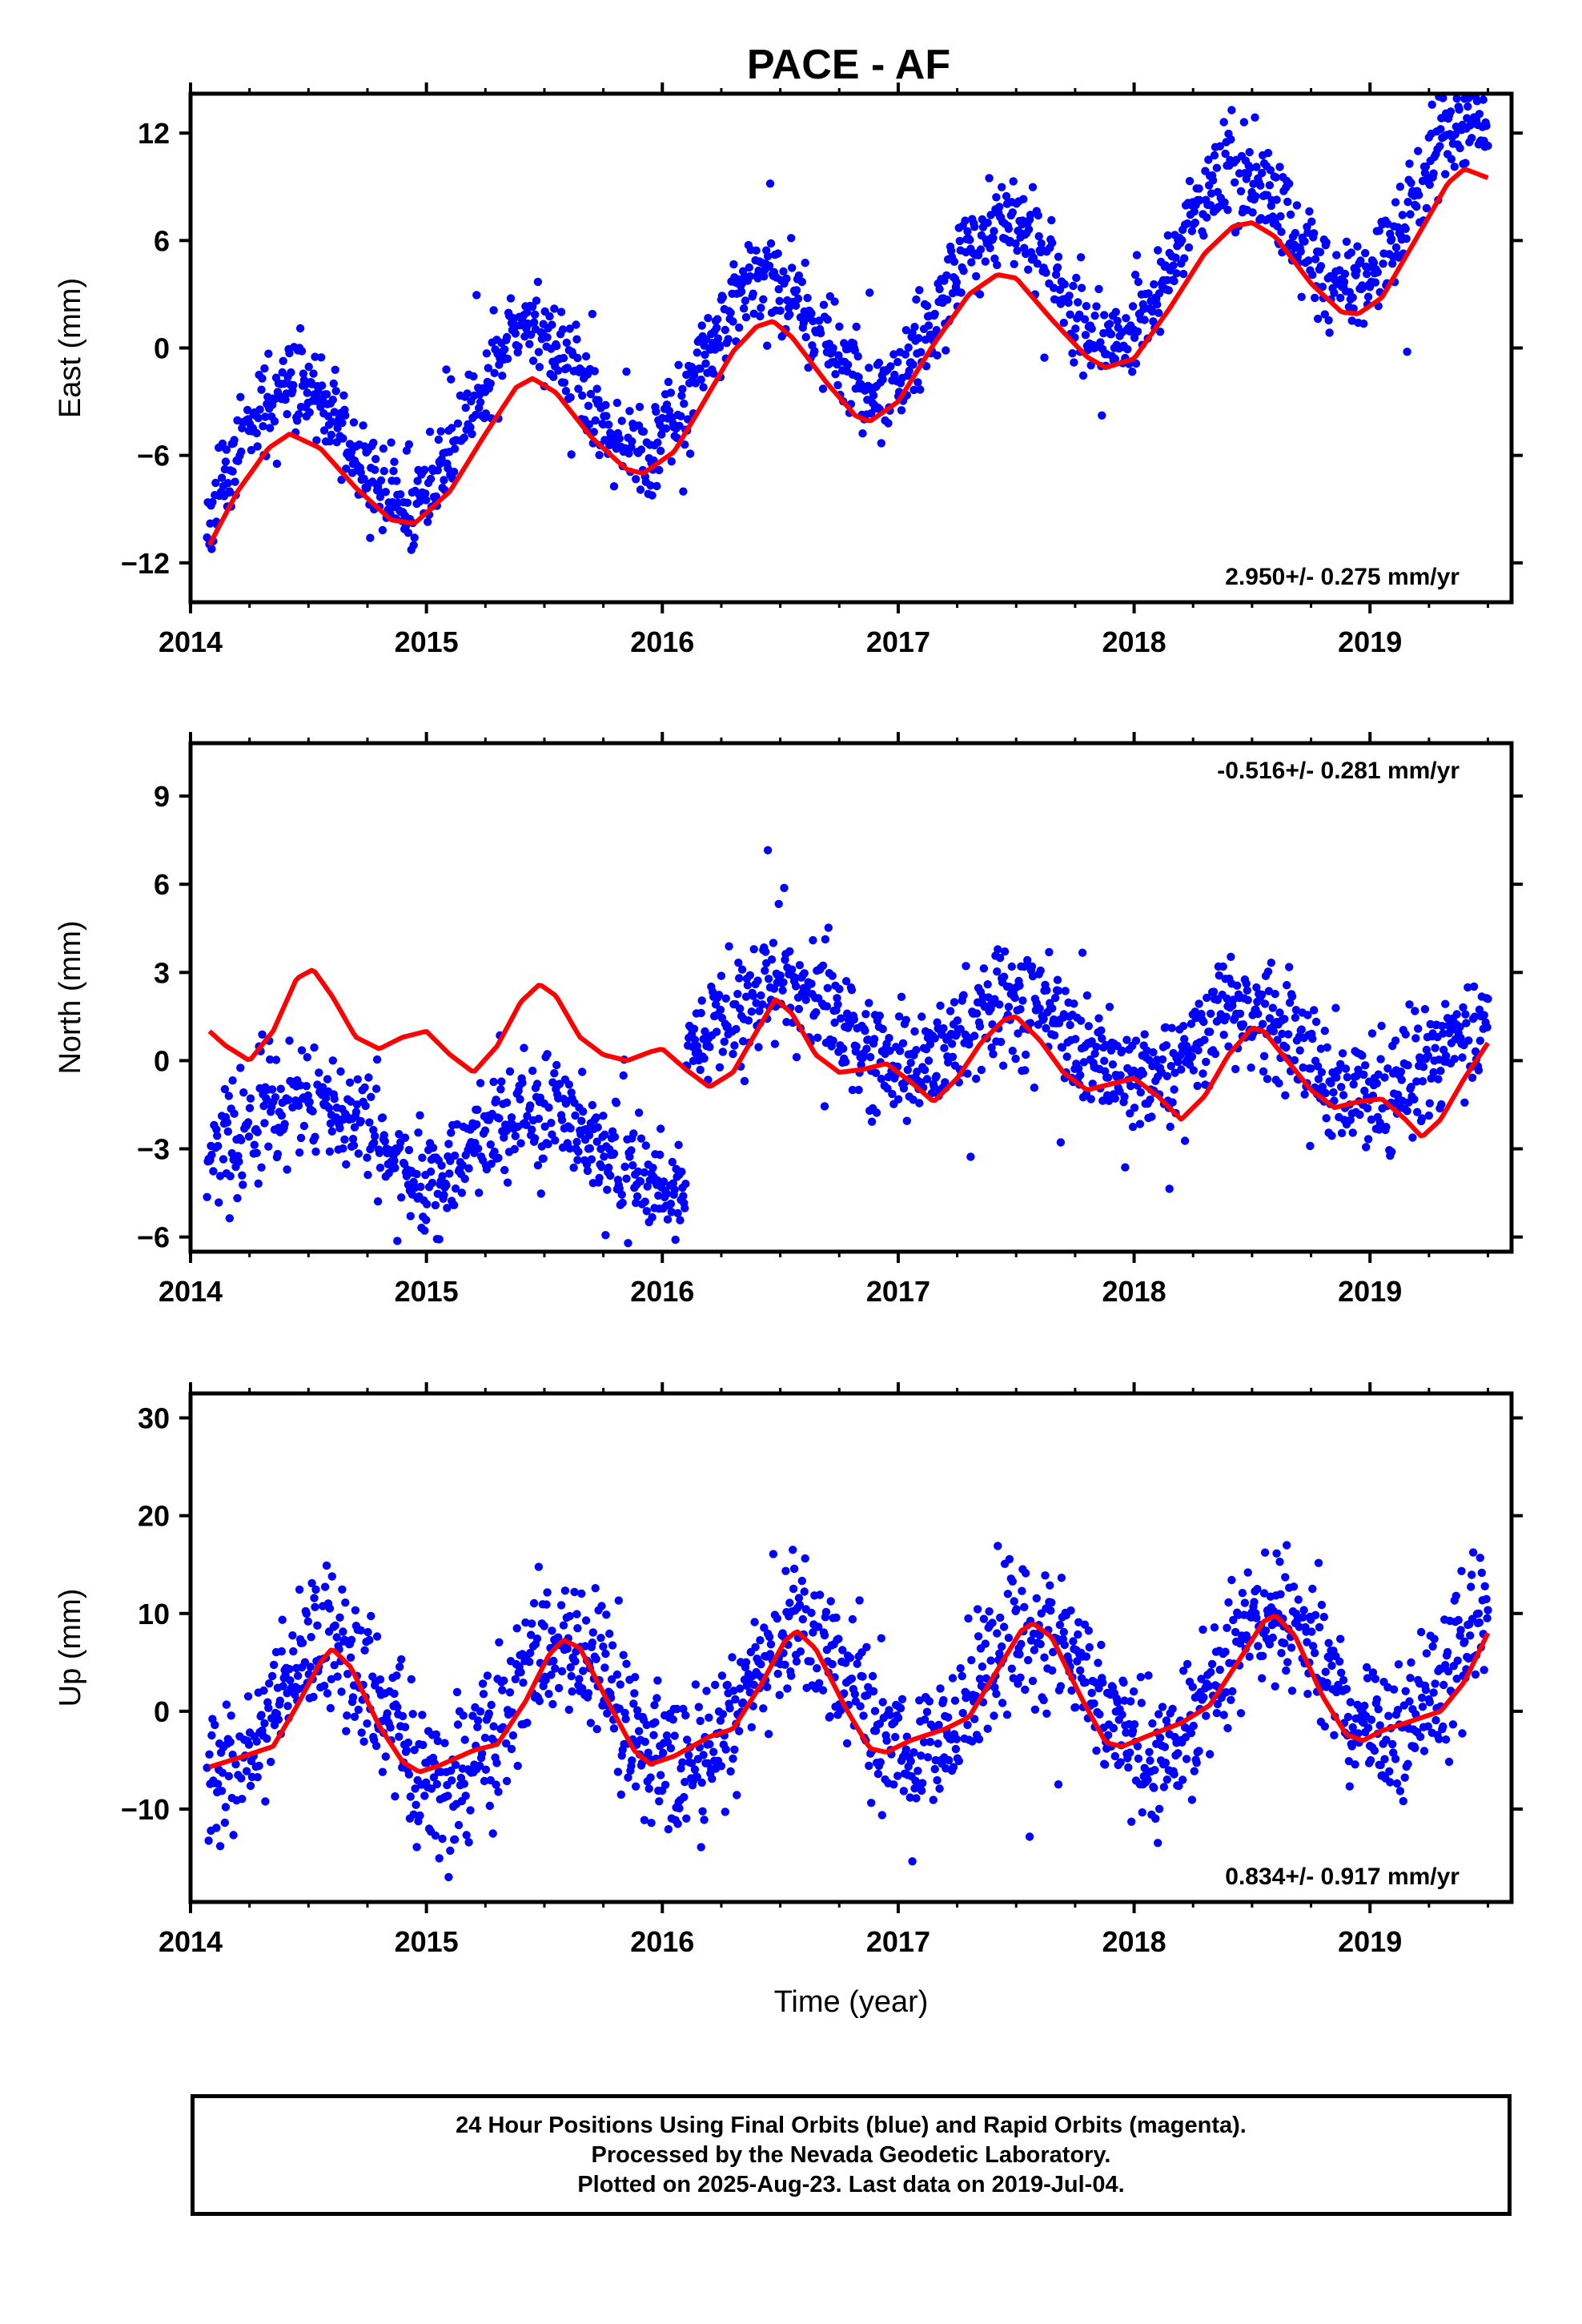 This screenshot has height=2324, width=1582. I want to click on y-tick-label: 3, so click(162, 973).